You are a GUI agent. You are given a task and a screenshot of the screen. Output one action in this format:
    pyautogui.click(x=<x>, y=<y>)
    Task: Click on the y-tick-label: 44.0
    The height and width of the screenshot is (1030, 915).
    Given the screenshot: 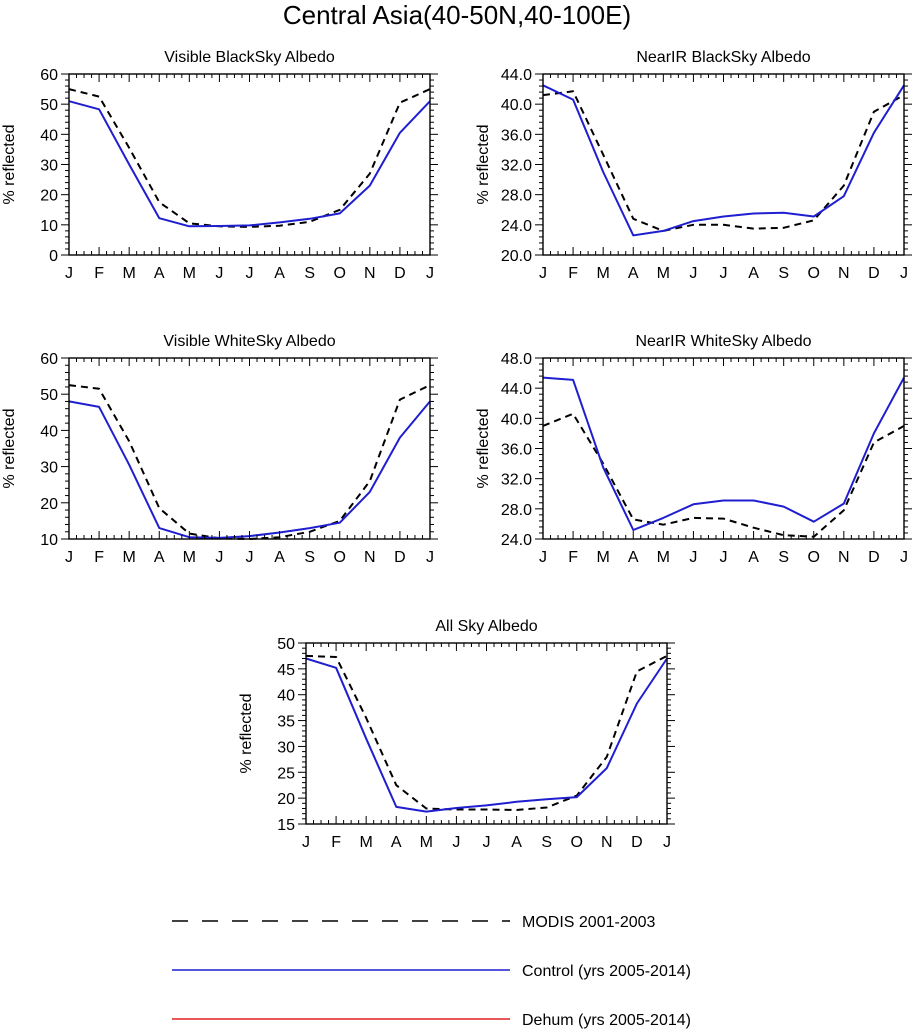 What is the action you would take?
    pyautogui.click(x=516, y=389)
    